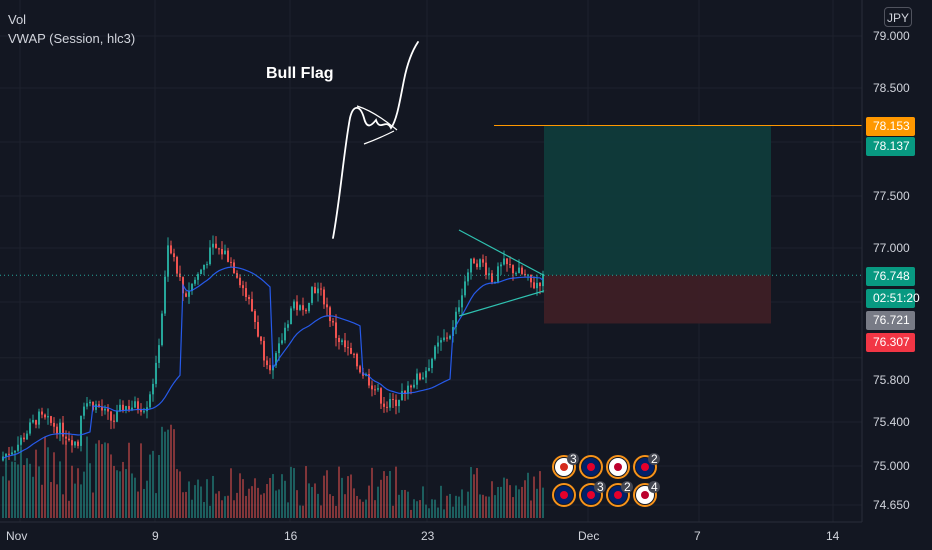 This screenshot has width=932, height=550. I want to click on legend-volume: Vol, so click(17, 19).